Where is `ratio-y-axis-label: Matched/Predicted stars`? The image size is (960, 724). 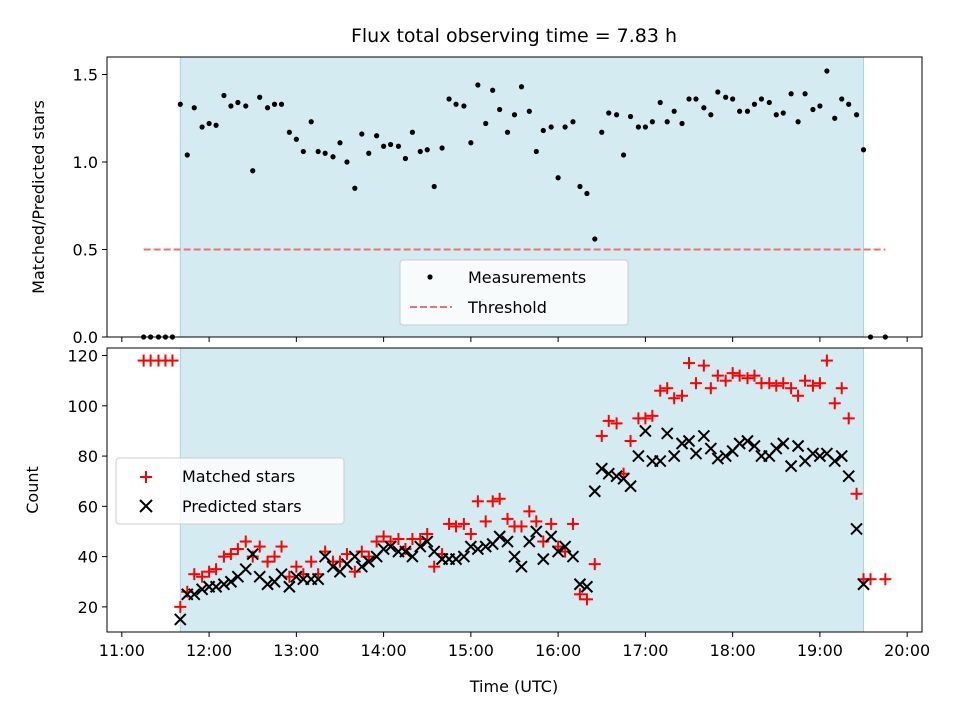
ratio-y-axis-label: Matched/Predicted stars is located at coordinates (38, 197).